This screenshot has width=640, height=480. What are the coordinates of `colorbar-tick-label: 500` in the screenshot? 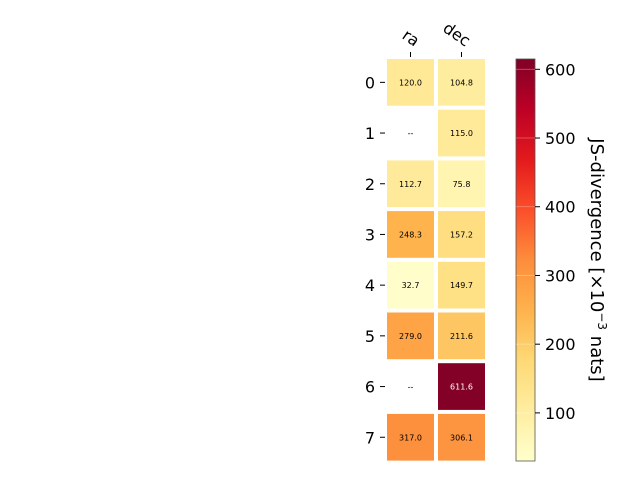 It's located at (560, 138).